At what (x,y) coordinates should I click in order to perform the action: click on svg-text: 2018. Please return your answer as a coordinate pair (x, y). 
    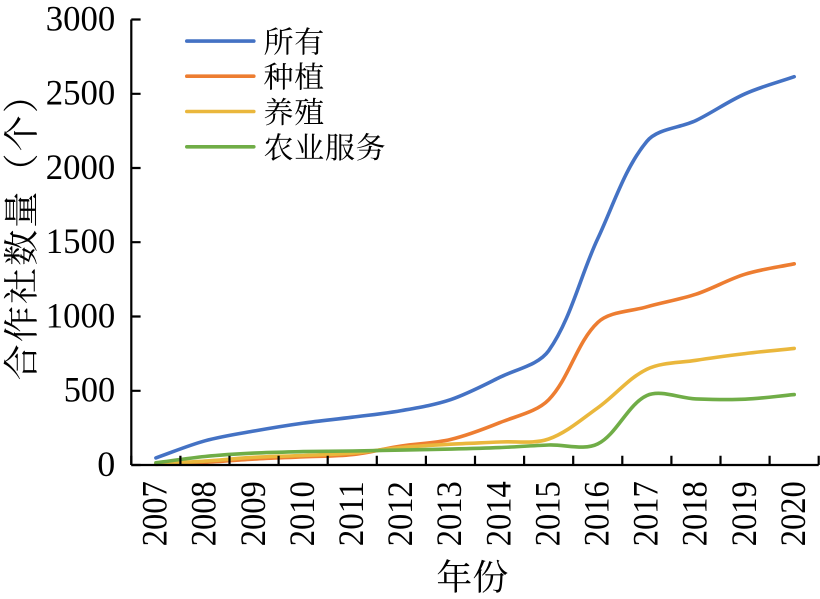
    Looking at the image, I should click on (695, 513).